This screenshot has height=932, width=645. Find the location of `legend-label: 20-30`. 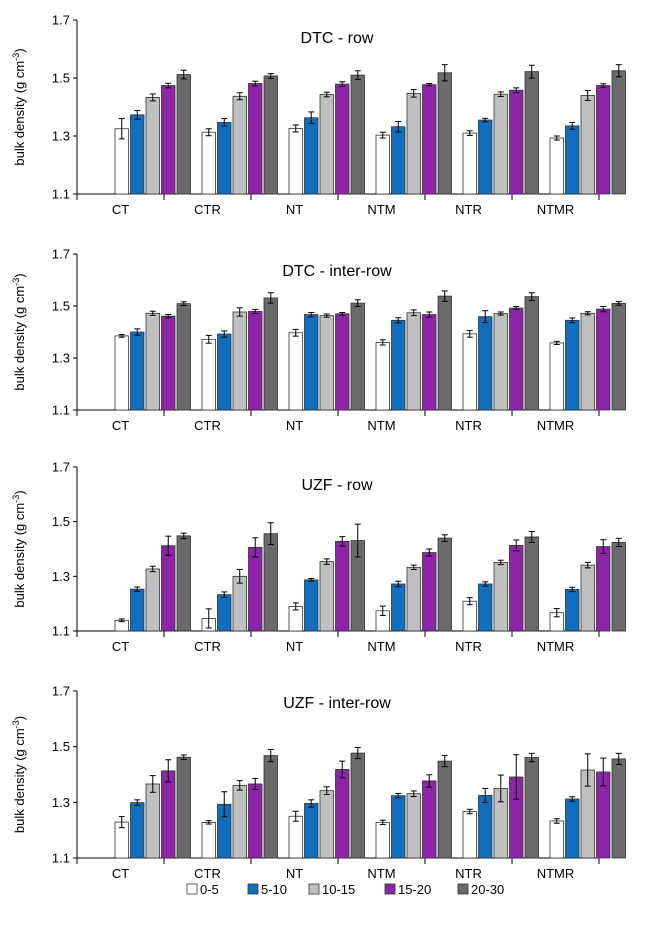

legend-label: 20-30 is located at coordinates (487, 889).